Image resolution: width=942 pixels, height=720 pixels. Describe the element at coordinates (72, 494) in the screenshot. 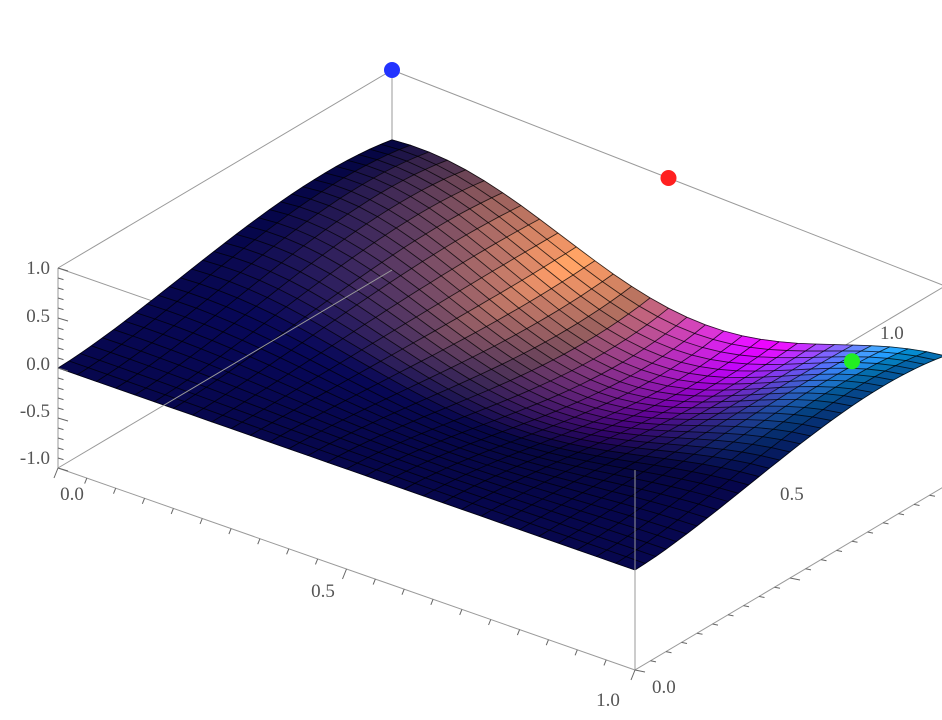

I see `x-tick-label: 0.0` at that location.